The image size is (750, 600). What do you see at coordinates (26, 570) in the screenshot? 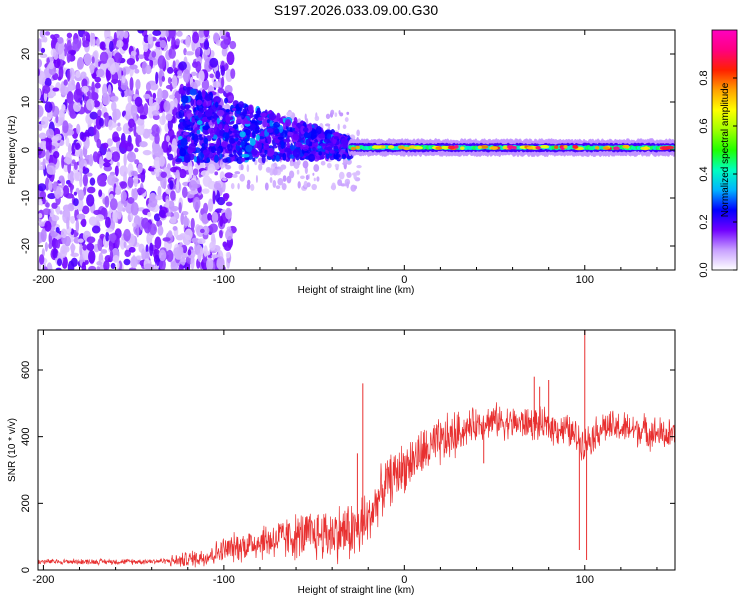
I see `snr-y-tick-label: 0` at bounding box center [26, 570].